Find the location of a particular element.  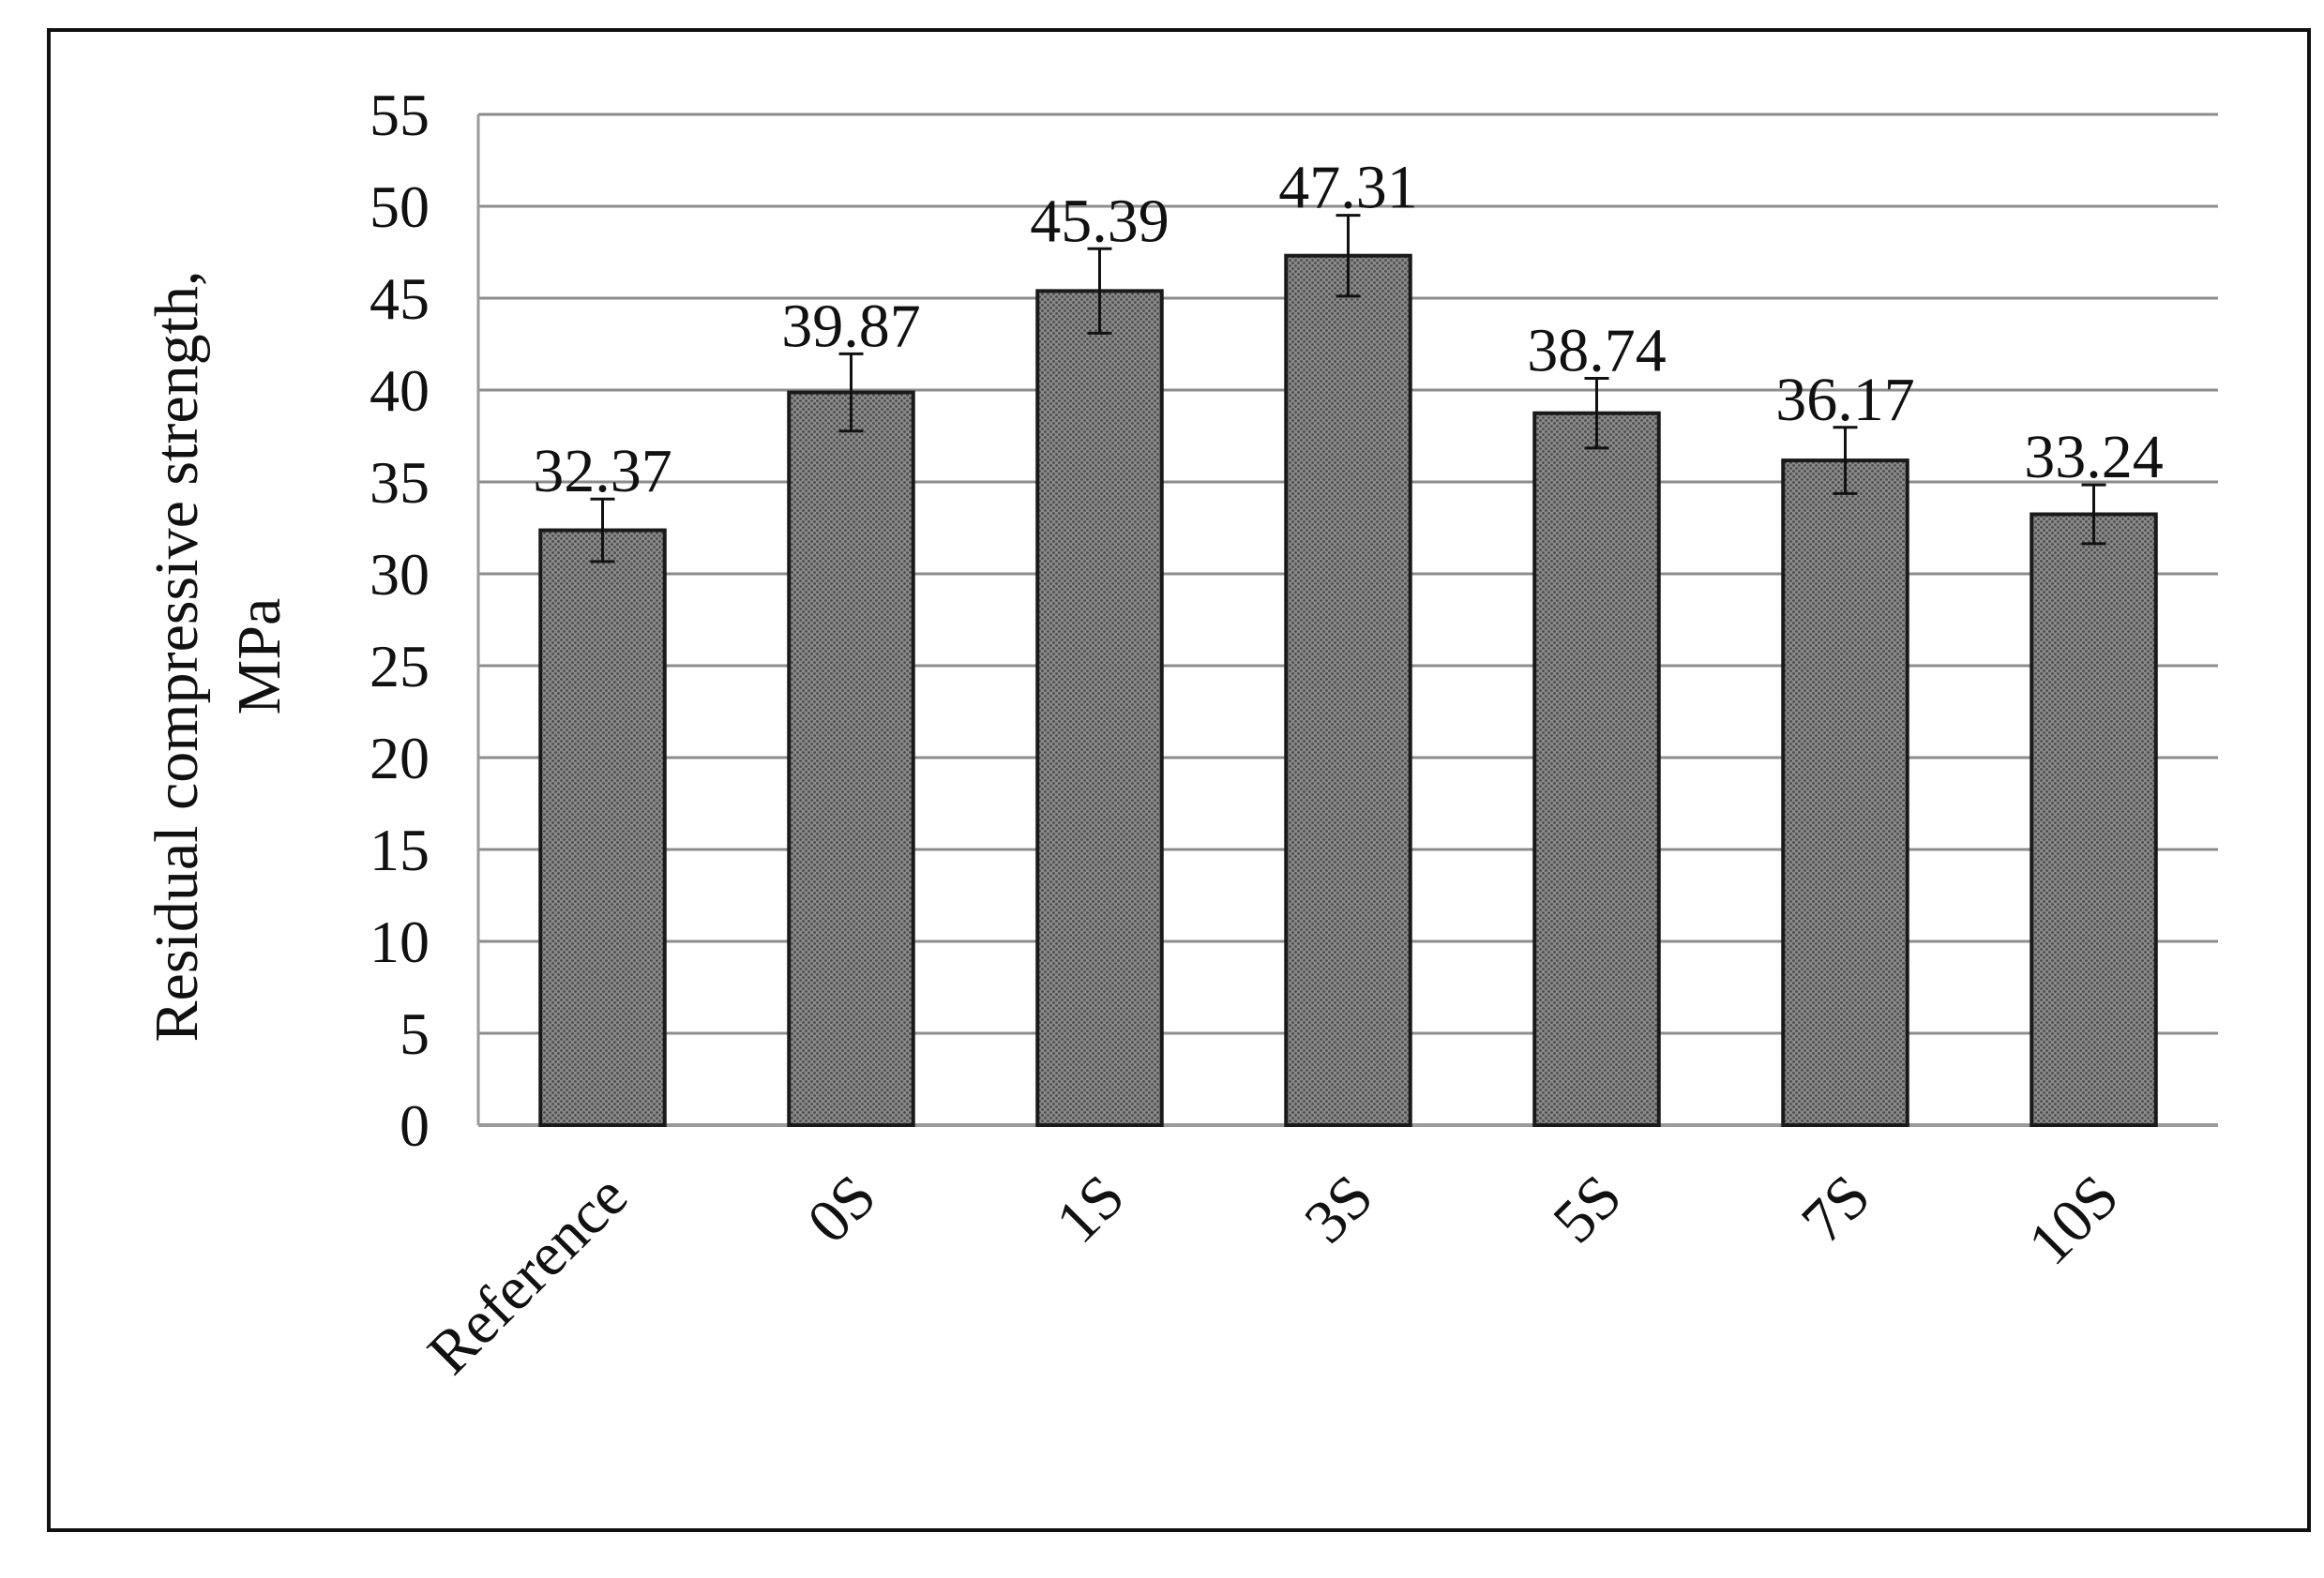

data-label: 38.74 is located at coordinates (1597, 350).